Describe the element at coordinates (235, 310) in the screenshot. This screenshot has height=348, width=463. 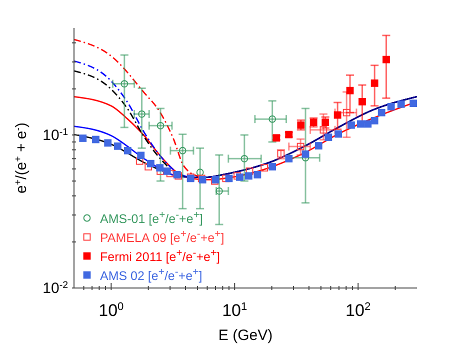
I see `x-tick-label: 10$^{1}$` at that location.